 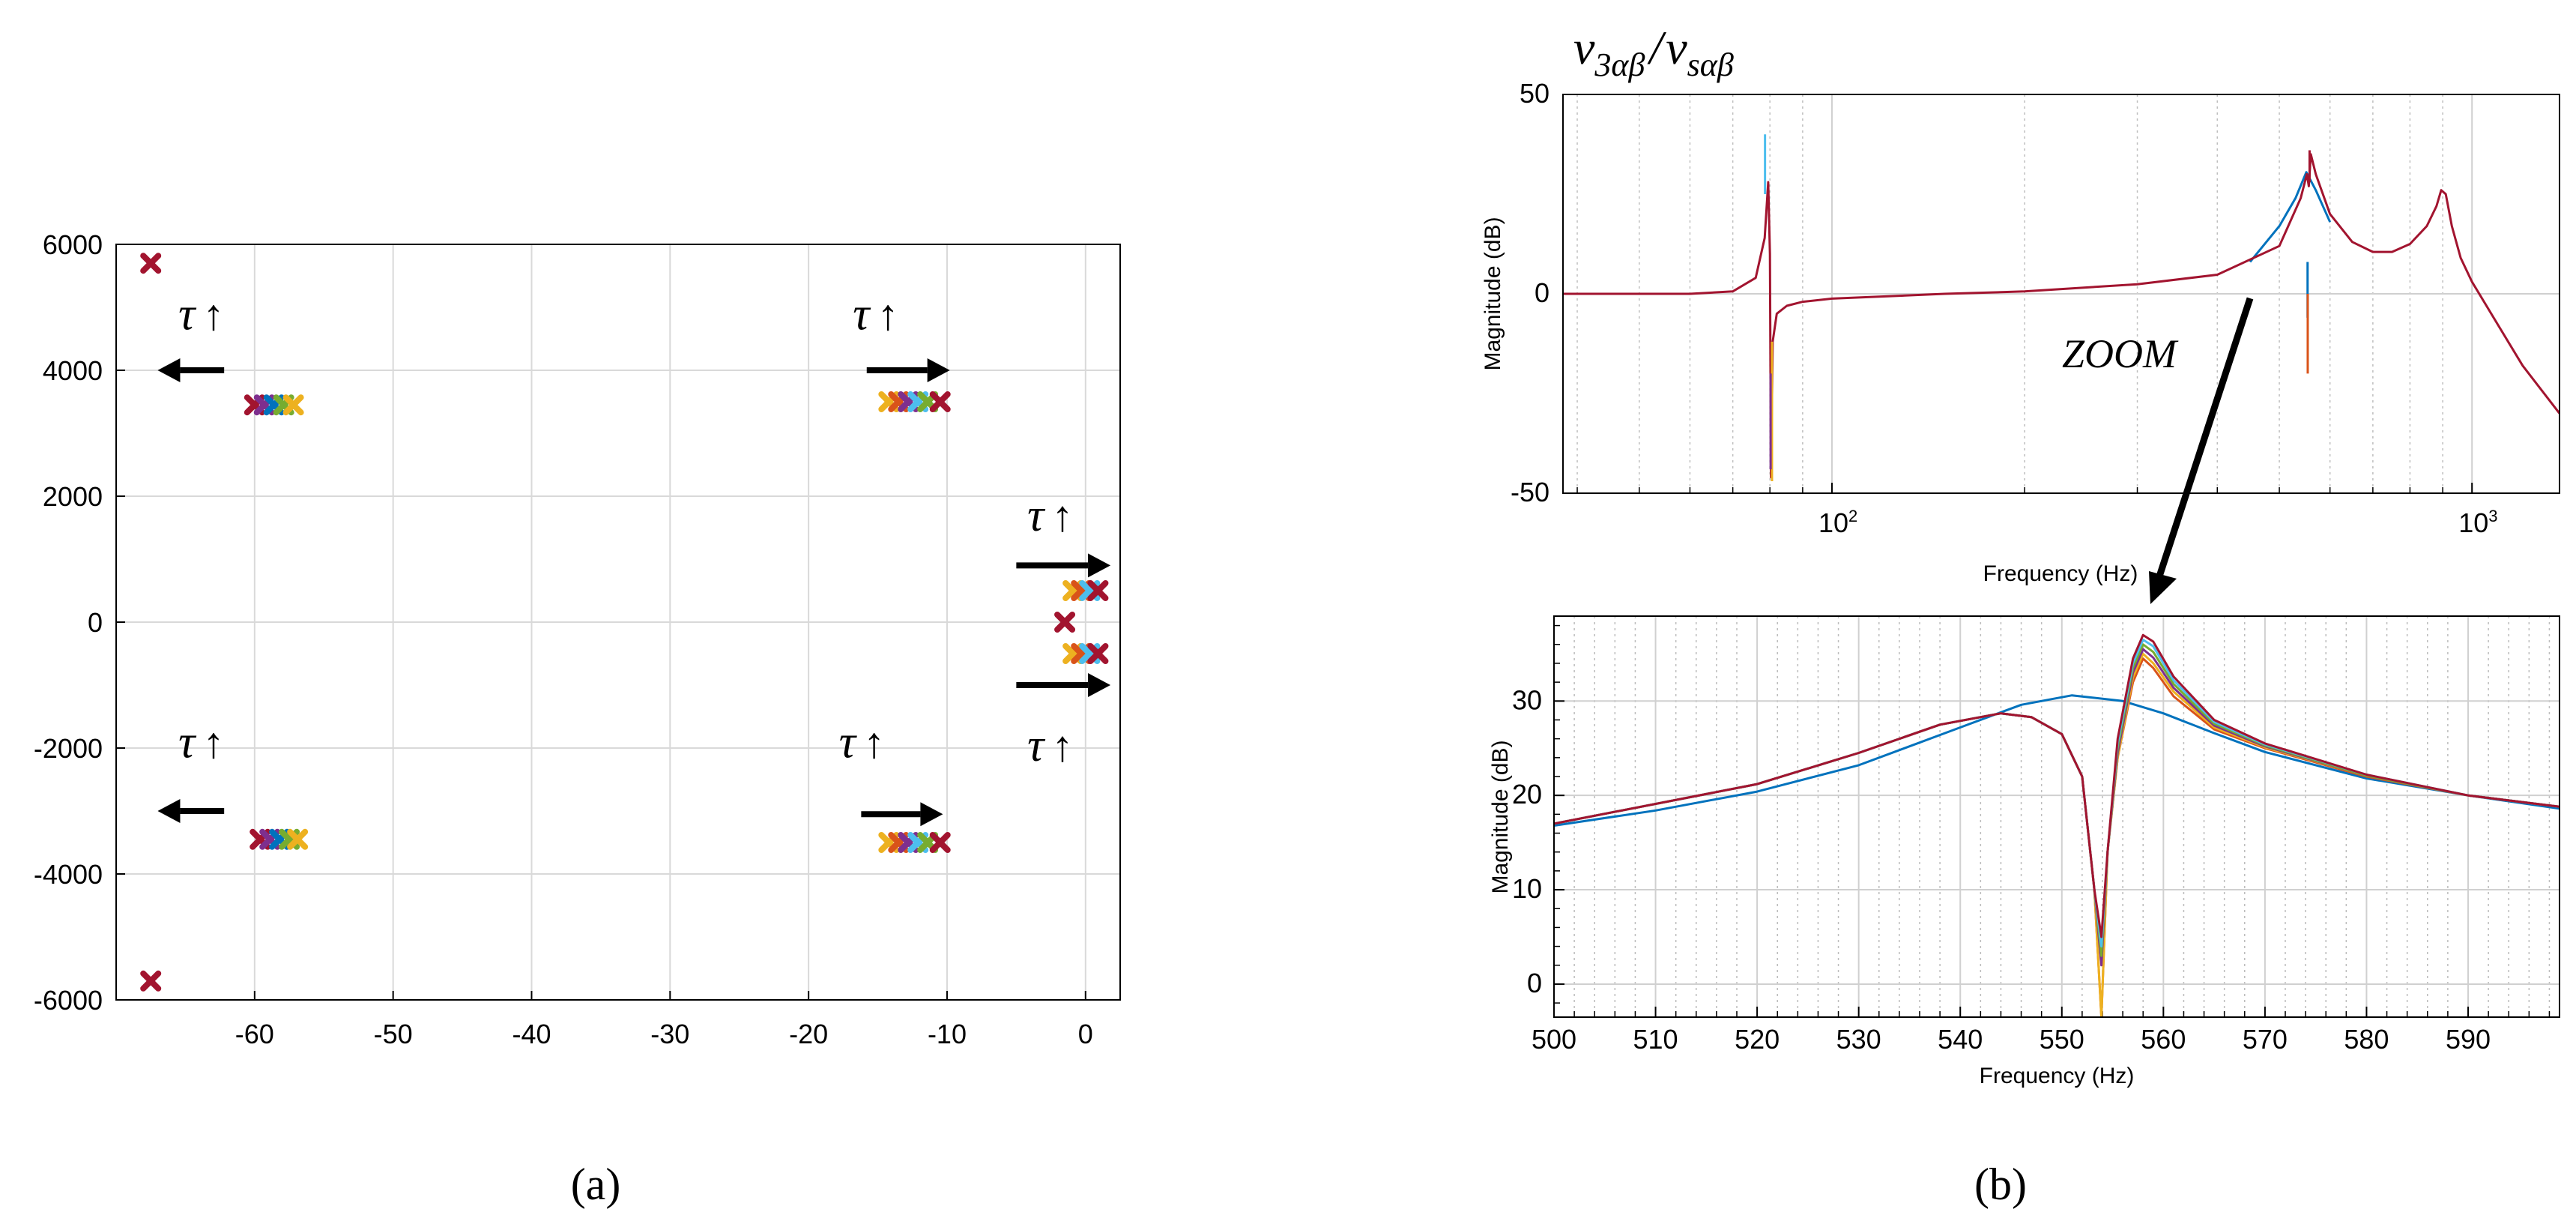 What do you see at coordinates (1527, 888) in the screenshot?
I see `y-tick-label: 10` at bounding box center [1527, 888].